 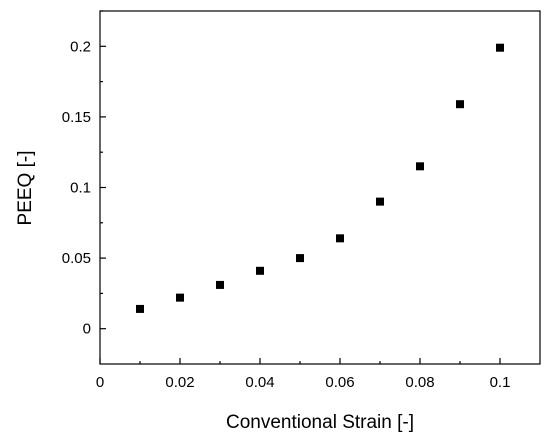 I want to click on y-axis: 0 0.05 0.1 0.15 0.2, so click(x=84, y=174).